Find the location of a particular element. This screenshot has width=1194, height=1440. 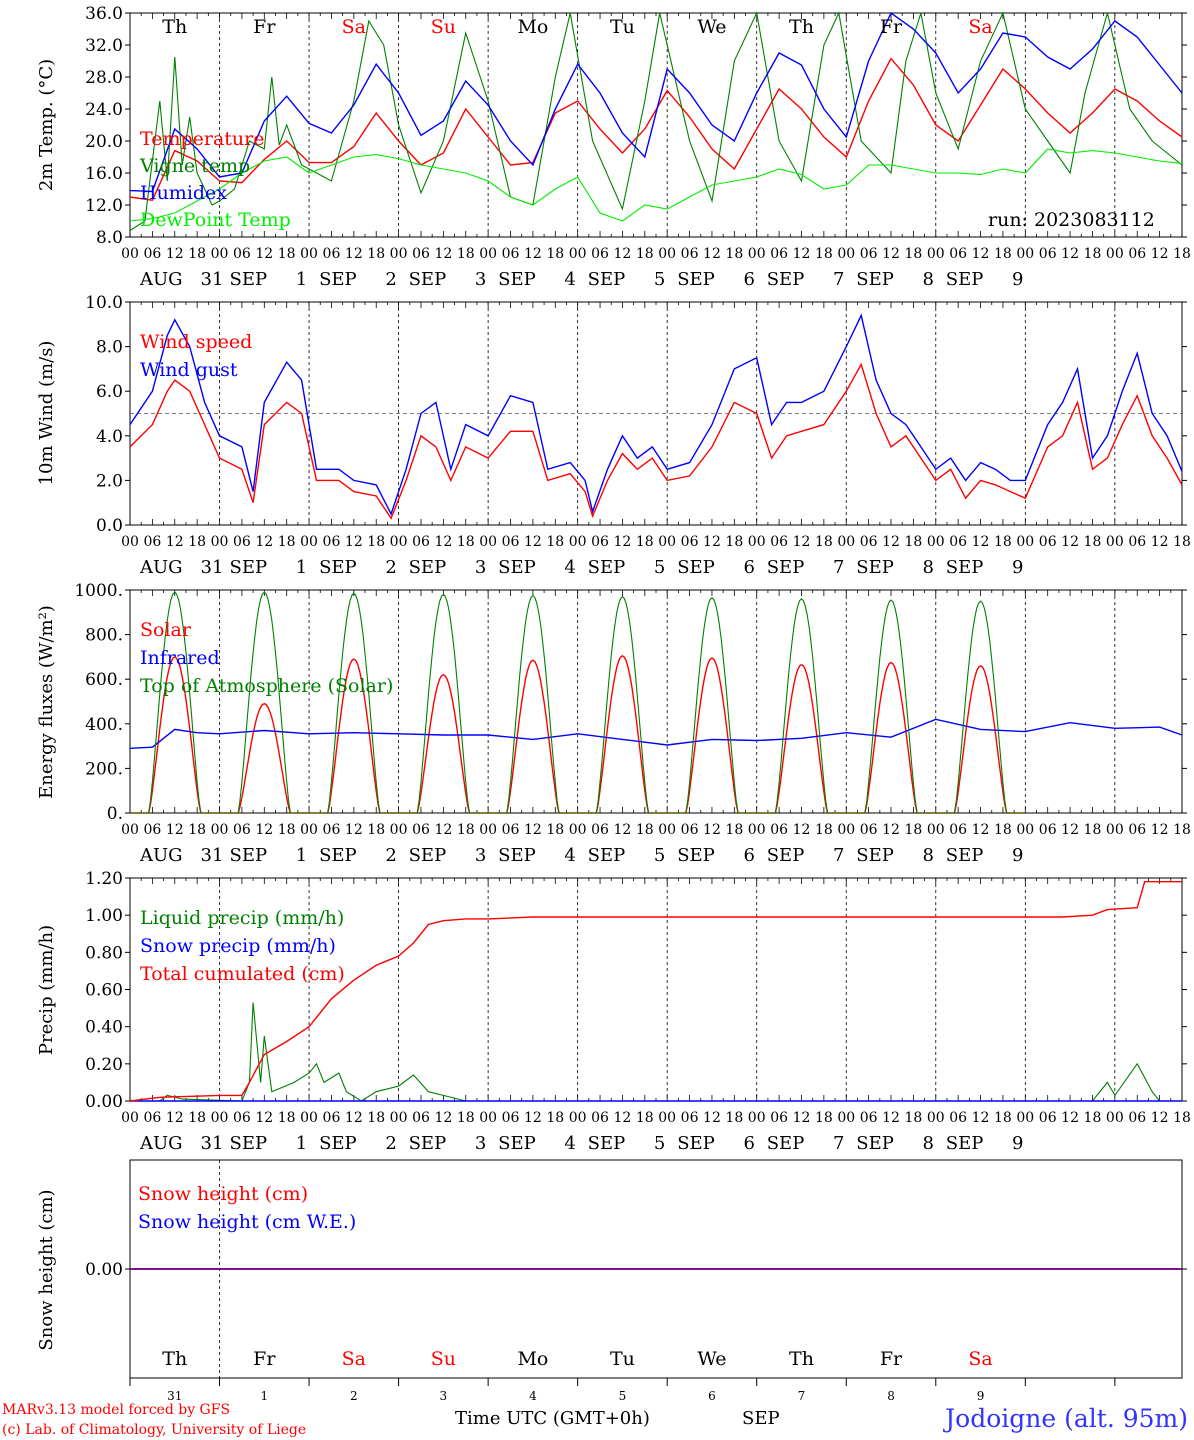

x-date-day: 31 is located at coordinates (212, 1143).